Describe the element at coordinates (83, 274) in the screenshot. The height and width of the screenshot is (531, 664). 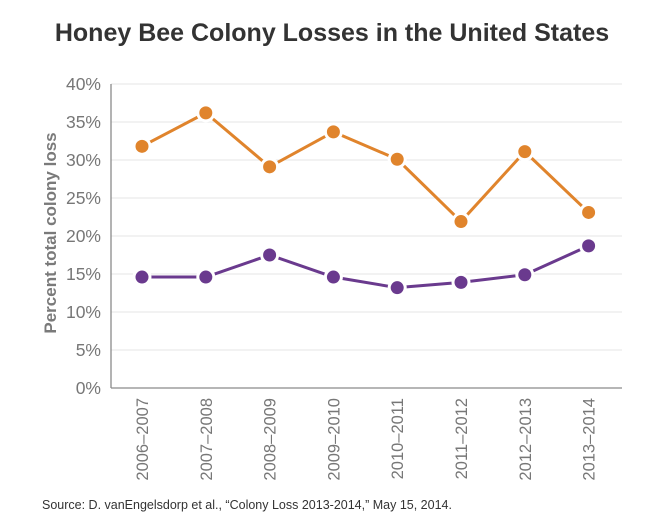
I see `y-tick-label: 15%` at that location.